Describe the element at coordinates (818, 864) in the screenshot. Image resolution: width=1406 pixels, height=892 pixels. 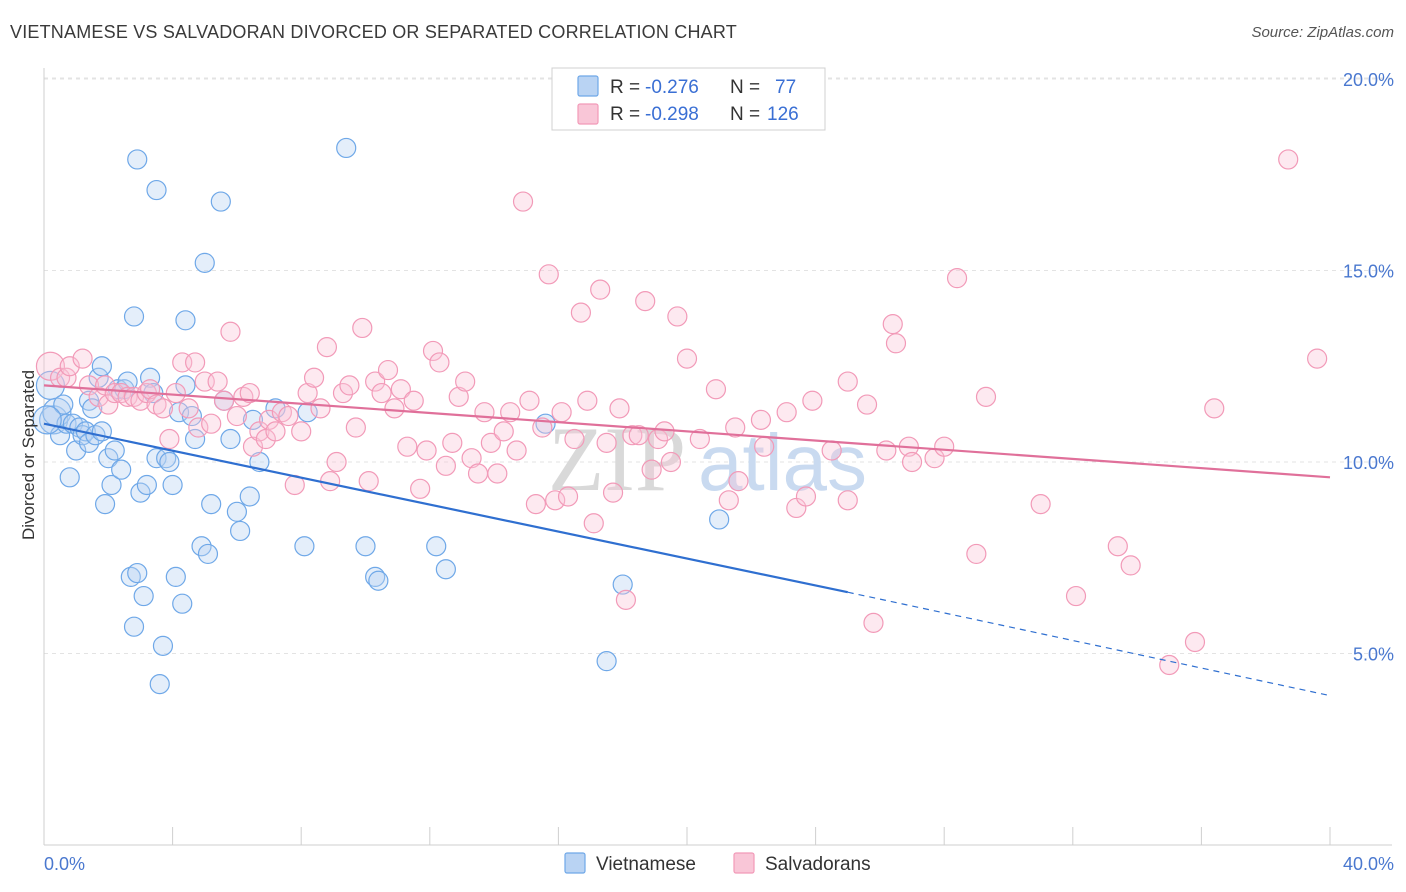
I see `bottom-legend-label-salvadorans: Salvadorans` at that location.